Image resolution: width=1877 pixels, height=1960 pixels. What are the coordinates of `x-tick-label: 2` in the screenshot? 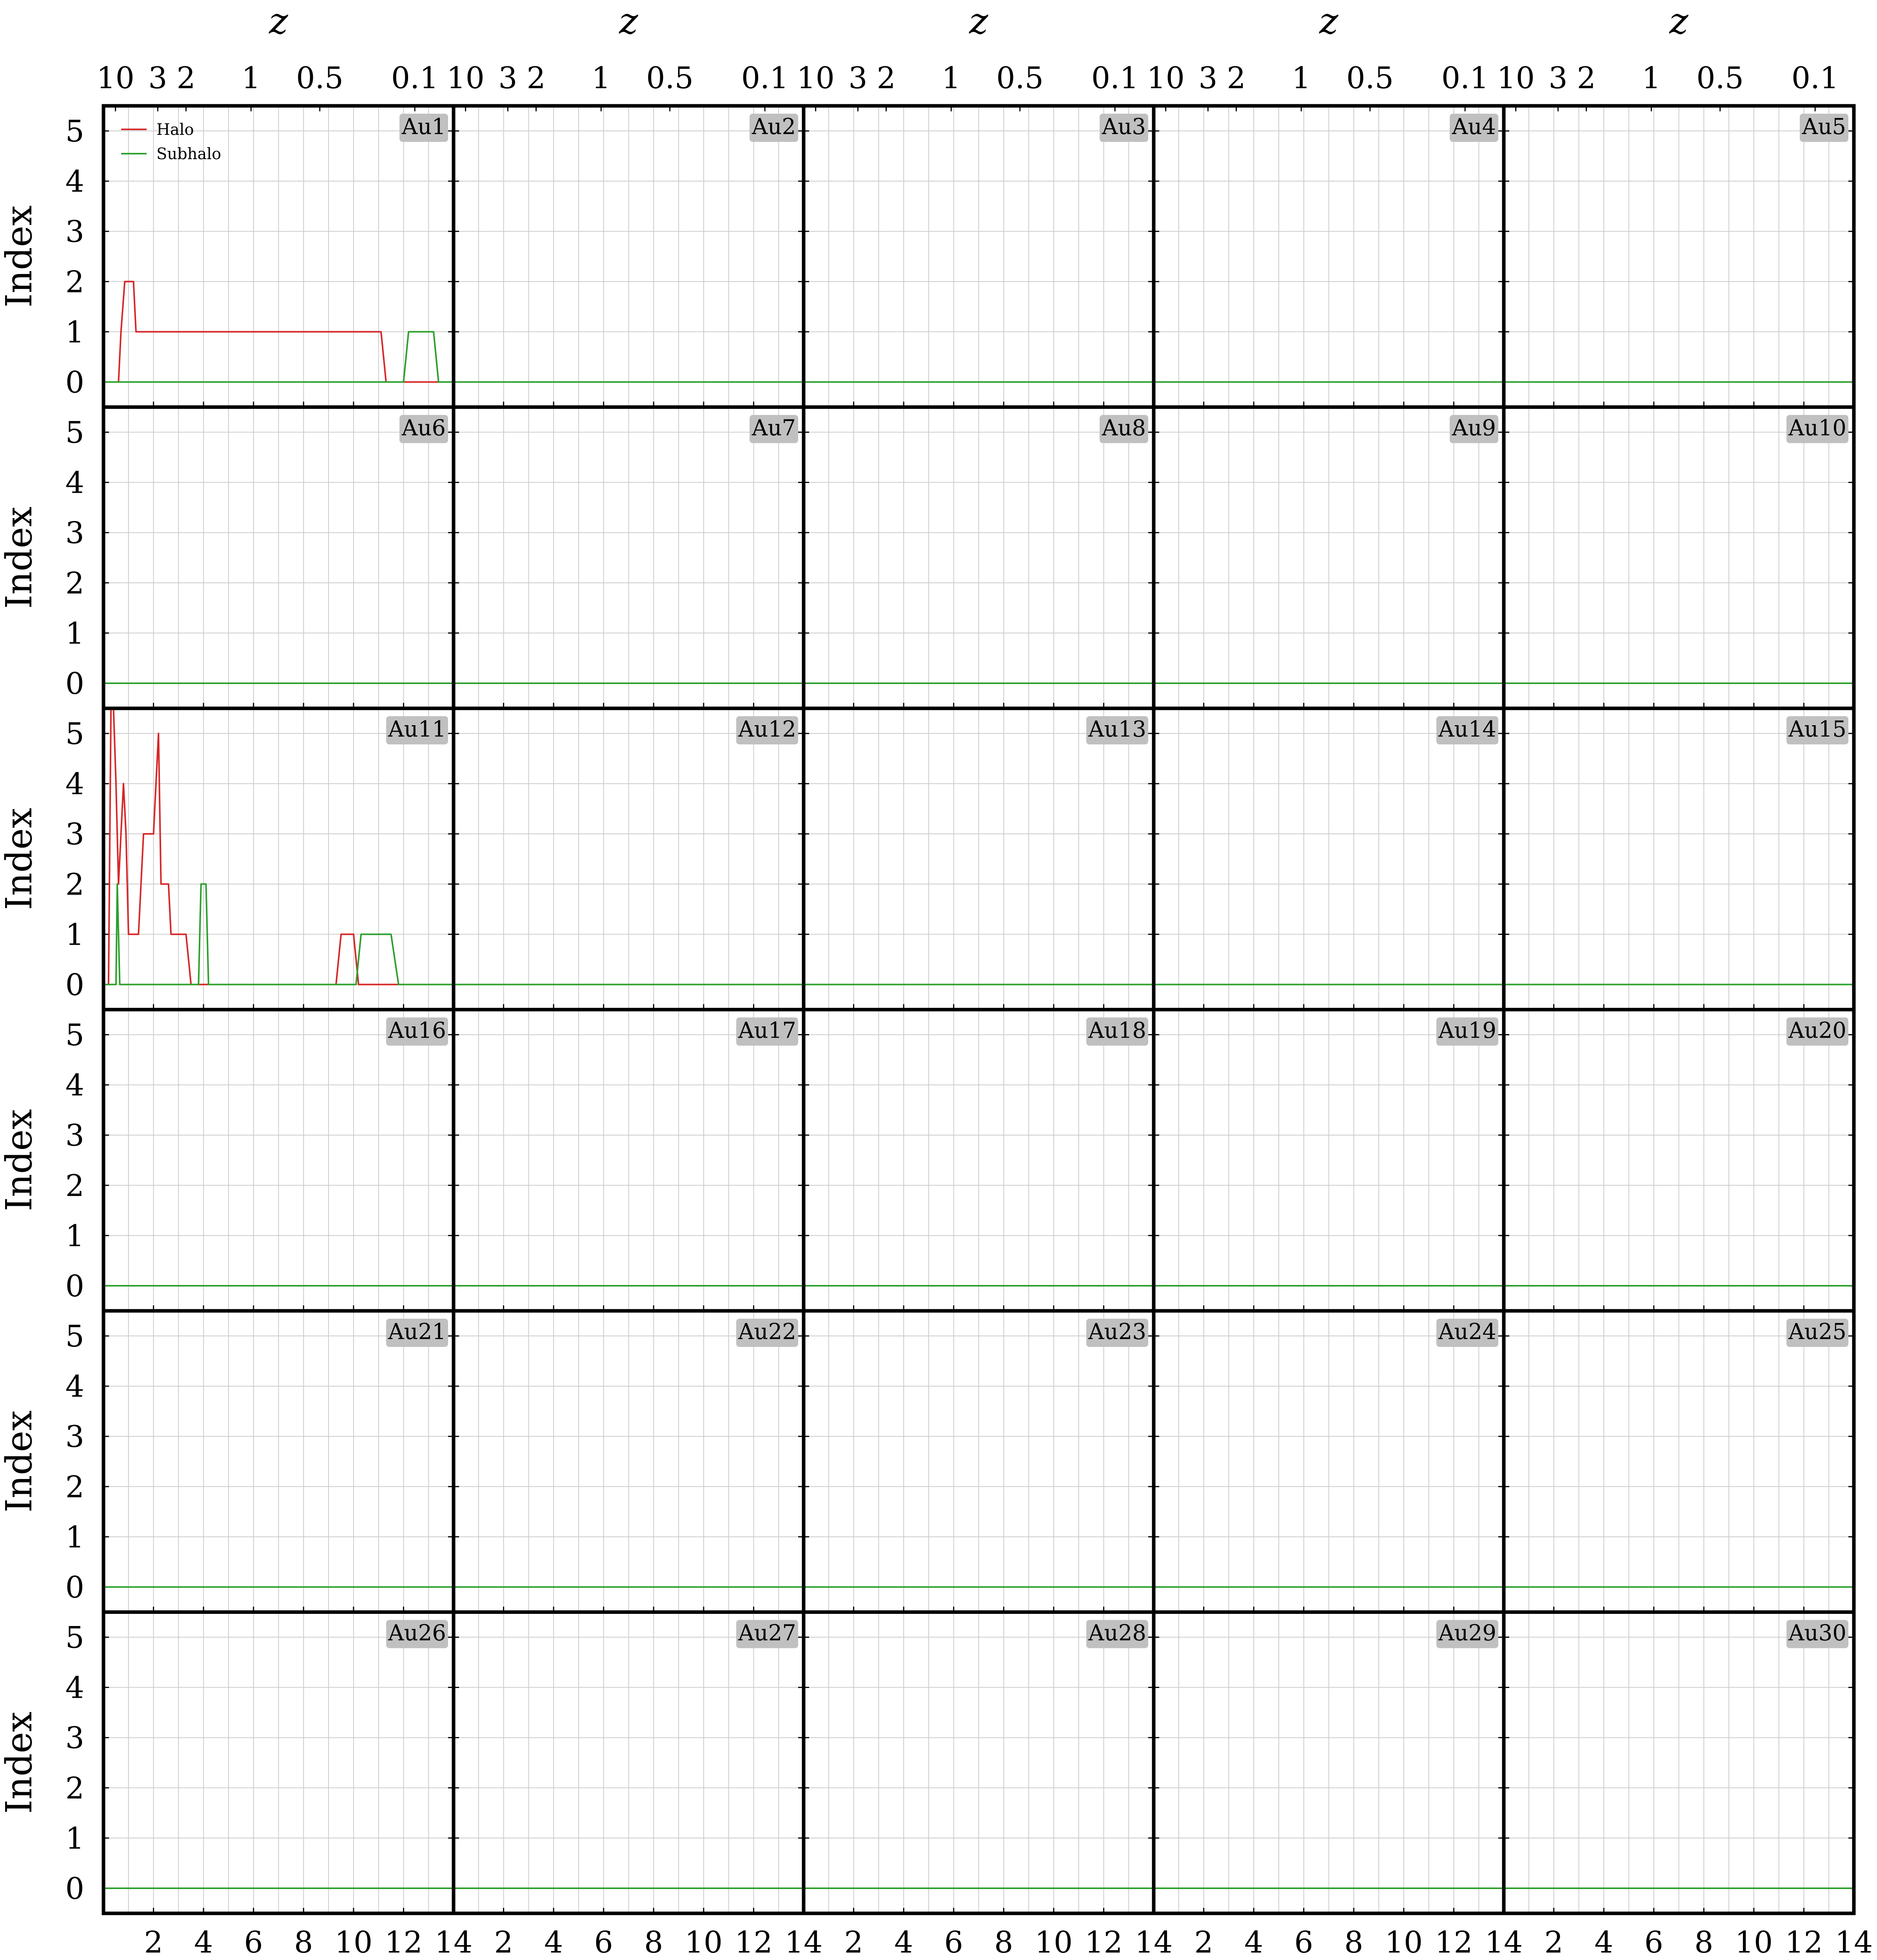 It's located at (153, 1943).